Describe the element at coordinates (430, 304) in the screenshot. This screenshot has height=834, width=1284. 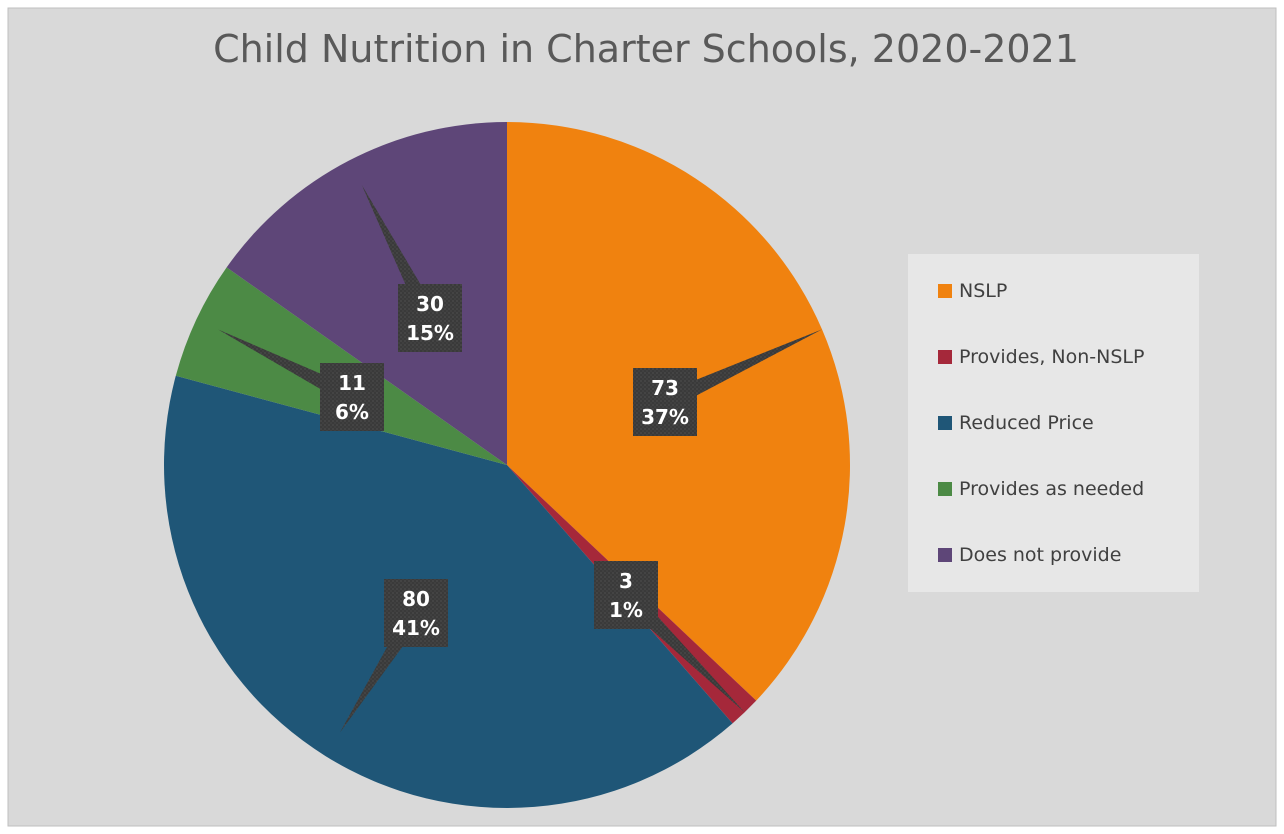
I see `data-label-value-does-not-provide: 30` at that location.